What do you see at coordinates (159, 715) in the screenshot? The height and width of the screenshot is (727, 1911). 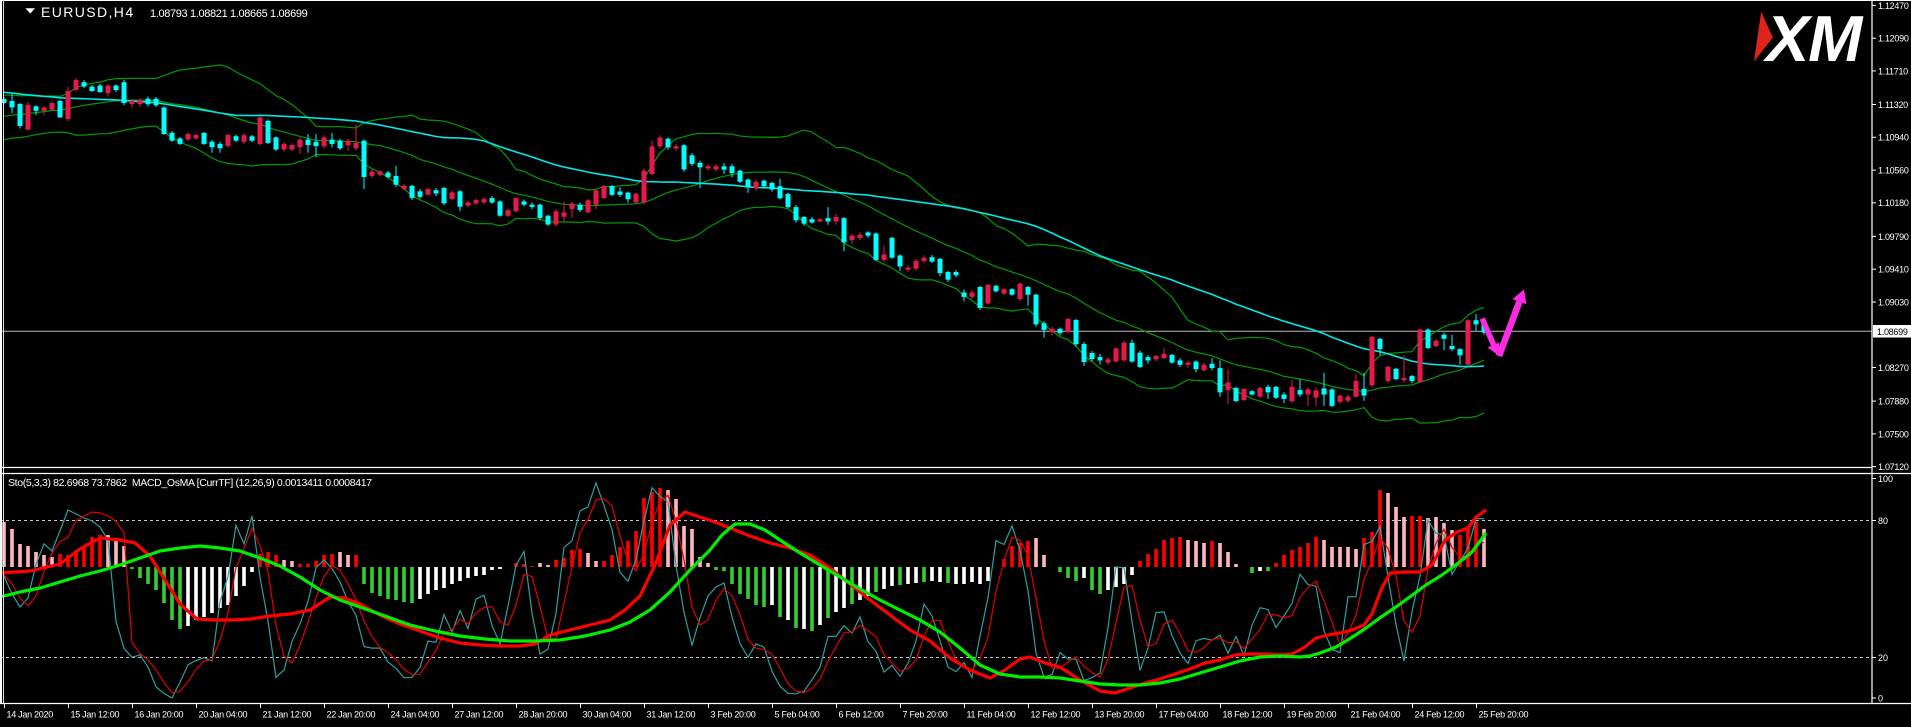 I see `svg-text: 16 Jan 20:00` at bounding box center [159, 715].